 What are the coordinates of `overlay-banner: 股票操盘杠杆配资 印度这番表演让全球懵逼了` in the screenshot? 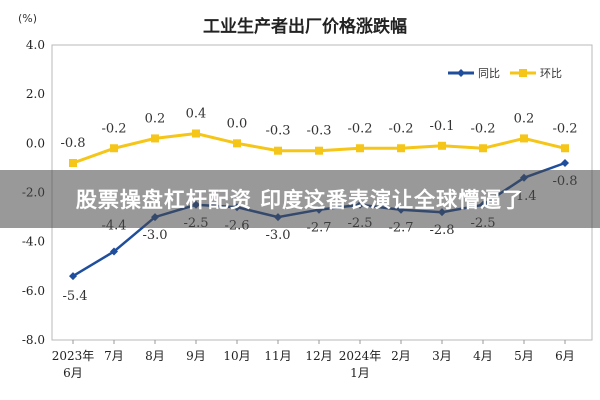 It's located at (300, 199).